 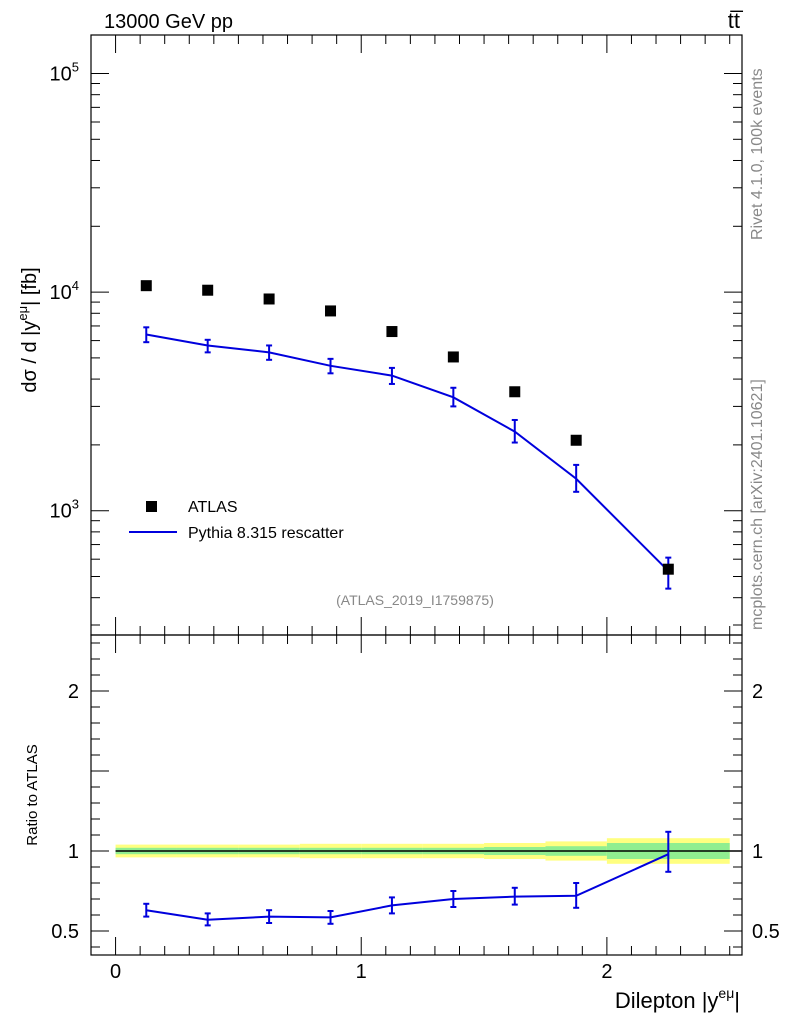 What do you see at coordinates (73, 852) in the screenshot?
I see `ratio-y-tick-label-left: 1` at bounding box center [73, 852].